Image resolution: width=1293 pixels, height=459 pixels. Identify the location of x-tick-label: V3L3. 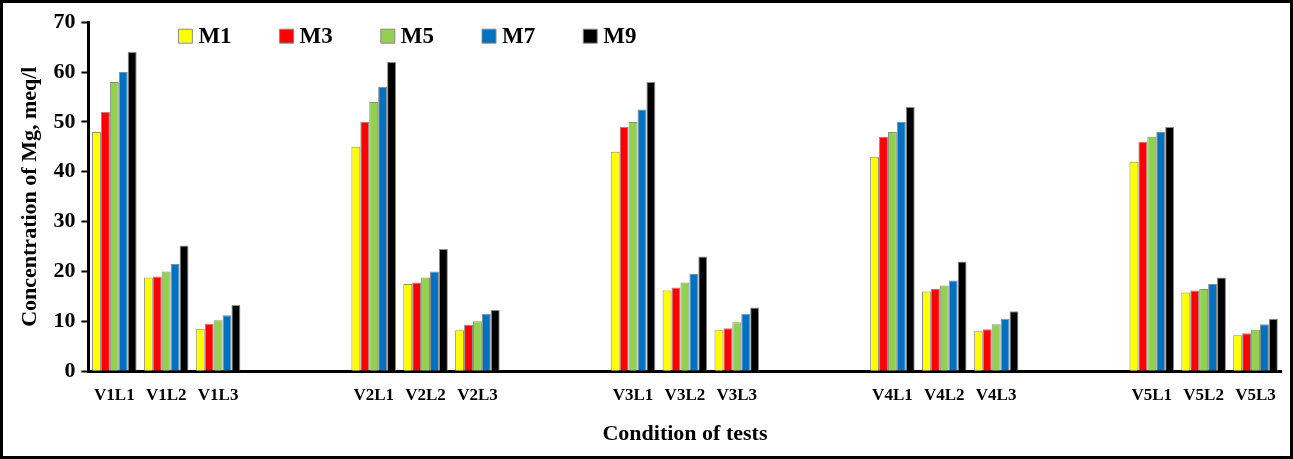
(737, 394).